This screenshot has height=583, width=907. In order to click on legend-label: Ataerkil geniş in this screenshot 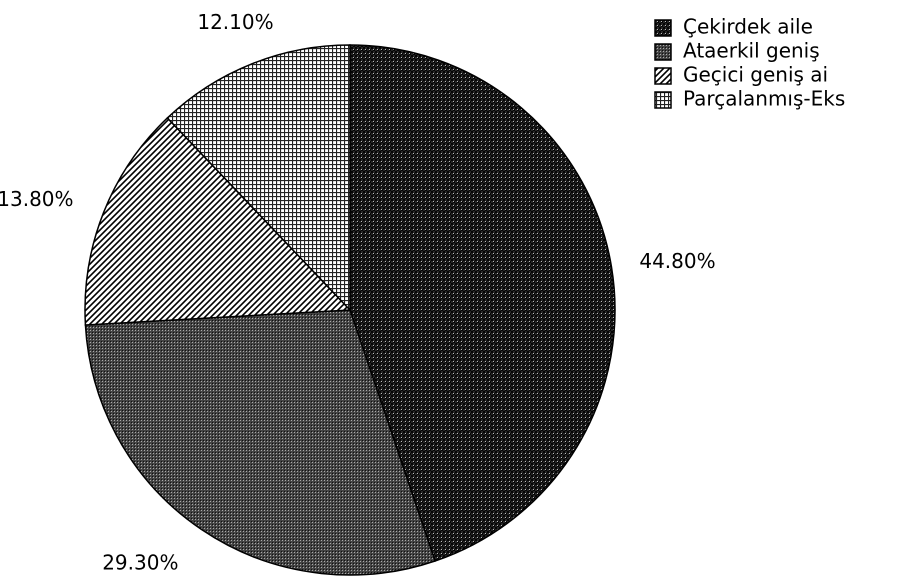, I will do `click(751, 51)`.